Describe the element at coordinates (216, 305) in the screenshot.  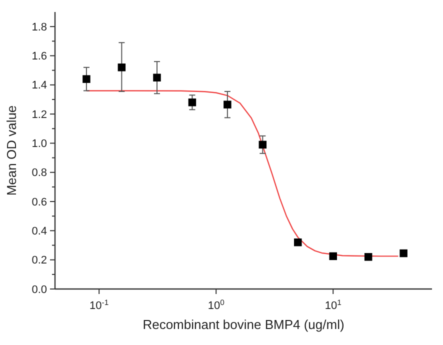
I see `x-tick-label: 10$^{0}$` at that location.